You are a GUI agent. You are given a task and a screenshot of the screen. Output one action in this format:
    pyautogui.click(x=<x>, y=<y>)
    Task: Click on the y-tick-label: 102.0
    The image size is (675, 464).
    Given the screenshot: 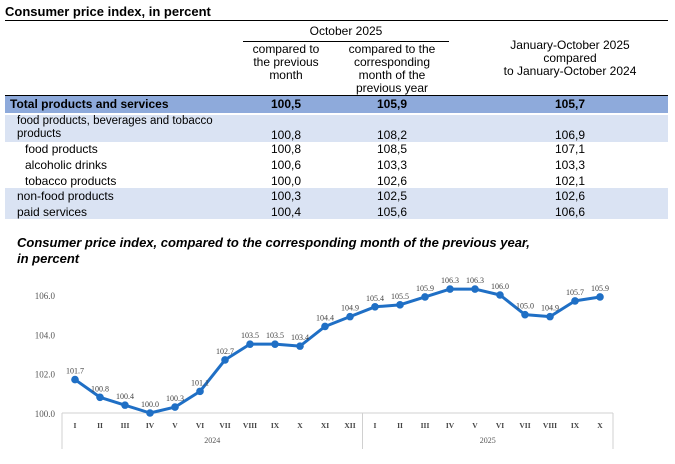 What is the action you would take?
    pyautogui.click(x=45, y=375)
    